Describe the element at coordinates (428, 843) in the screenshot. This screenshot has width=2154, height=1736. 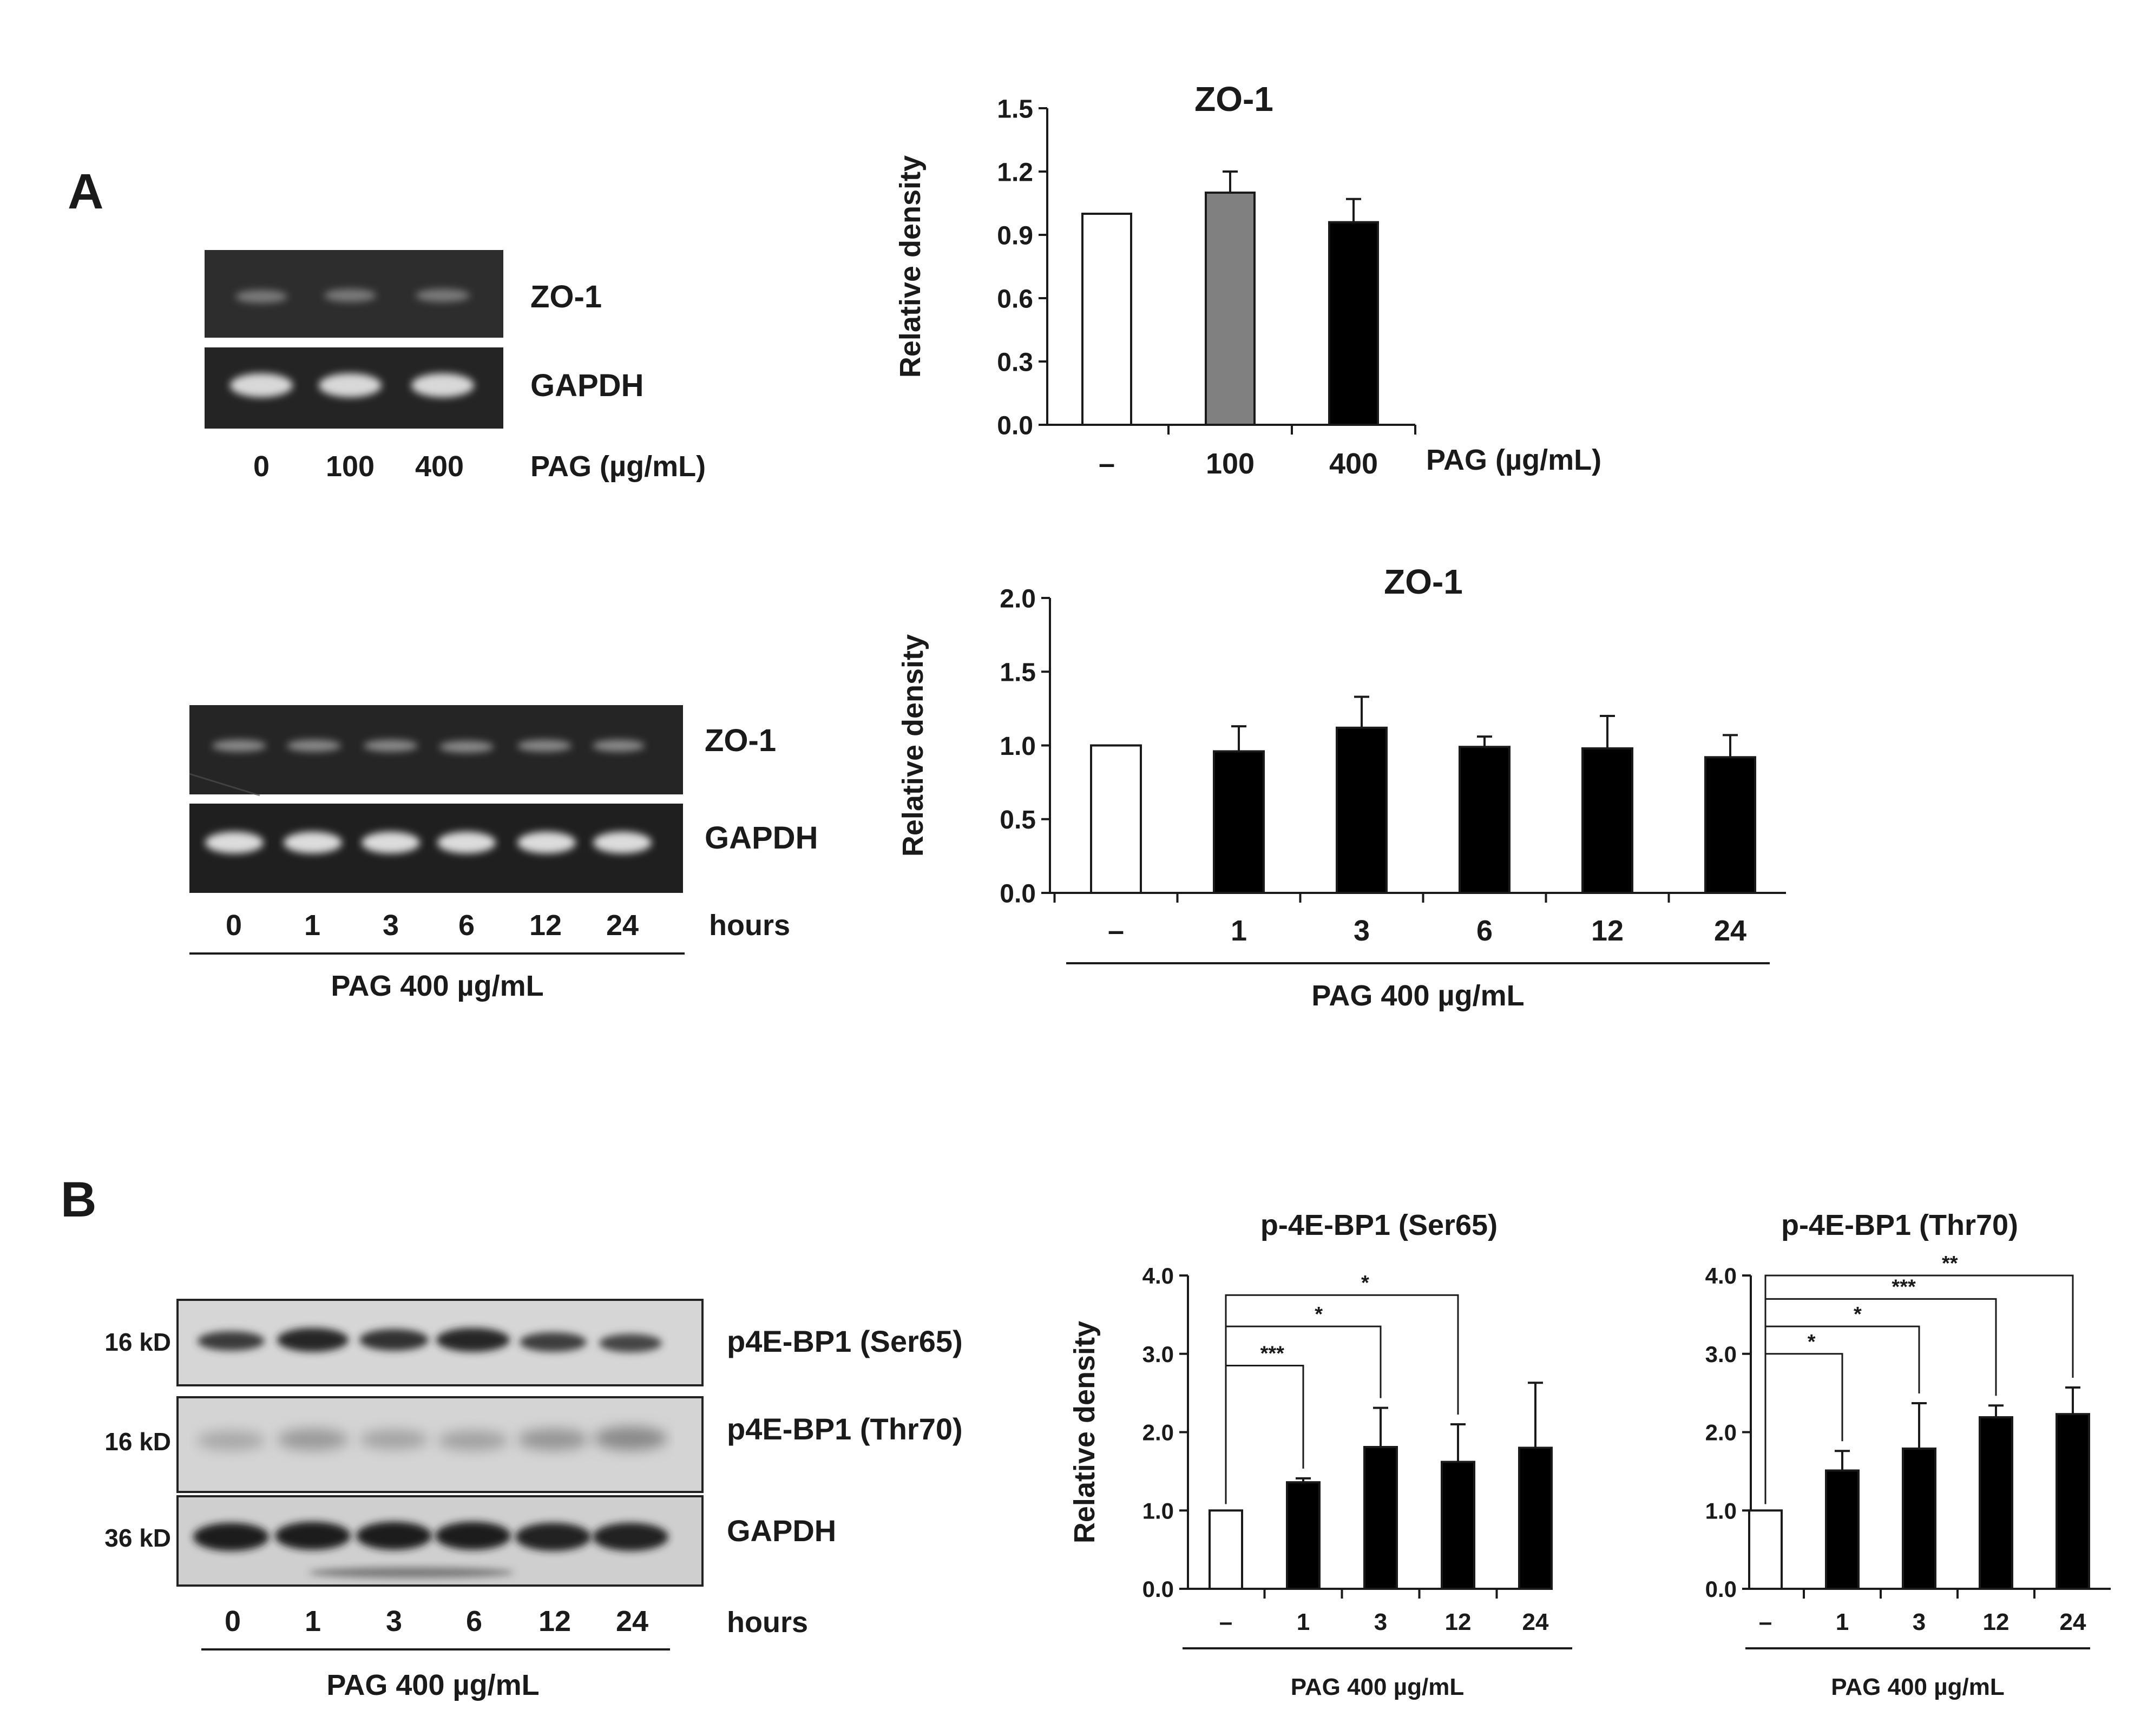
I see `gel-a2-bands-gapdh` at that location.